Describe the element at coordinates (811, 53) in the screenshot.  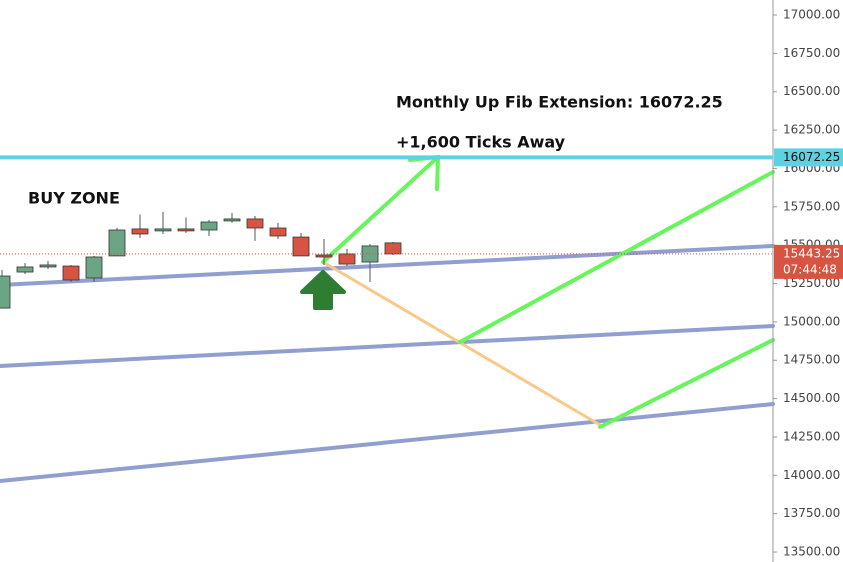
I see `y-tick-label: 16750.00` at that location.